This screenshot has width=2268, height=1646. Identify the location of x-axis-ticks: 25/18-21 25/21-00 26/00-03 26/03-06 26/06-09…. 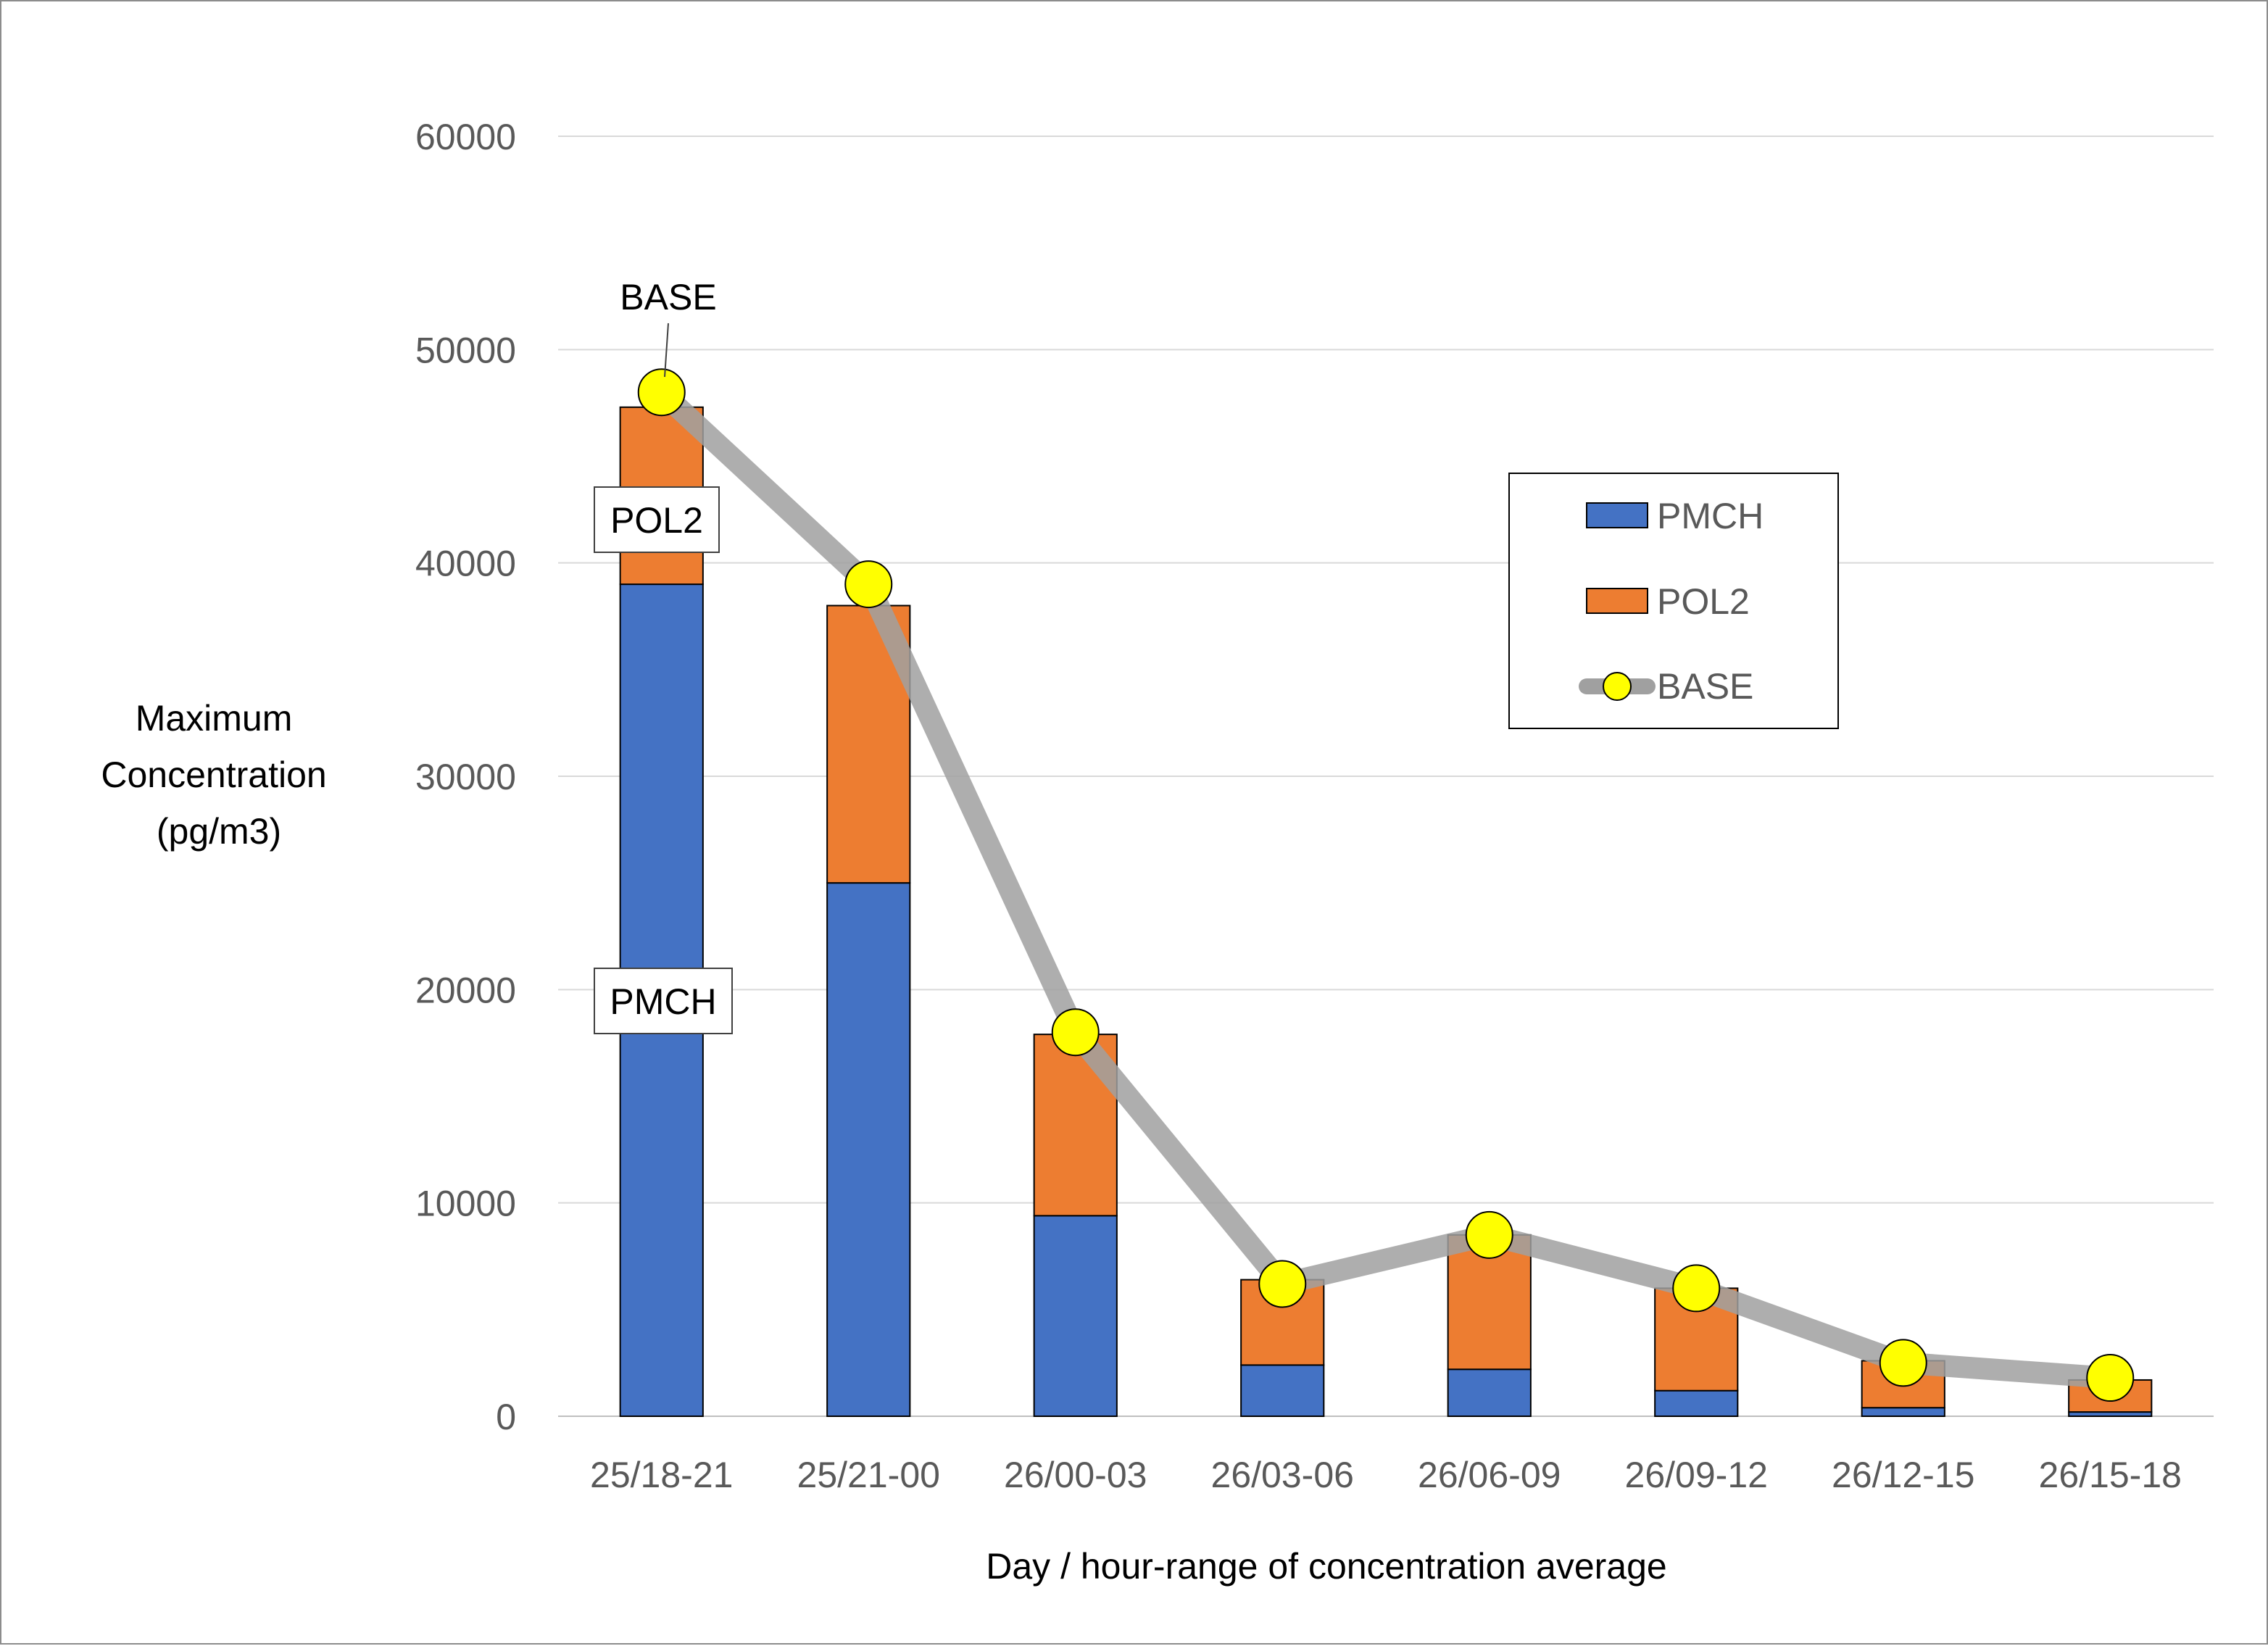
(1386, 1475).